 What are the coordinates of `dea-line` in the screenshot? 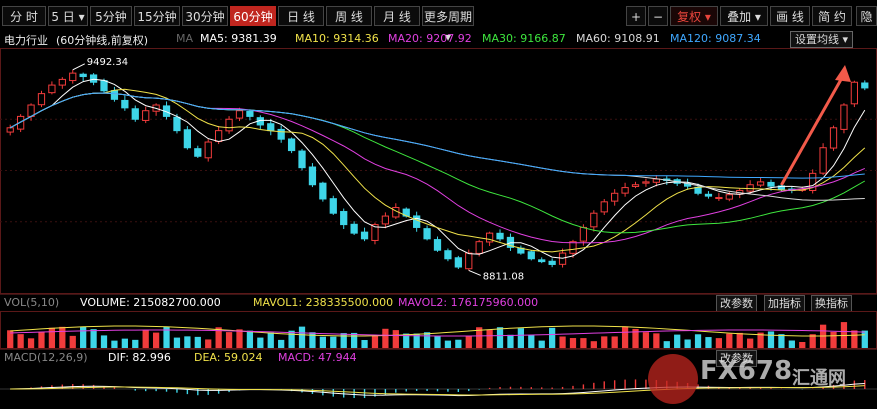 It's located at (437, 390).